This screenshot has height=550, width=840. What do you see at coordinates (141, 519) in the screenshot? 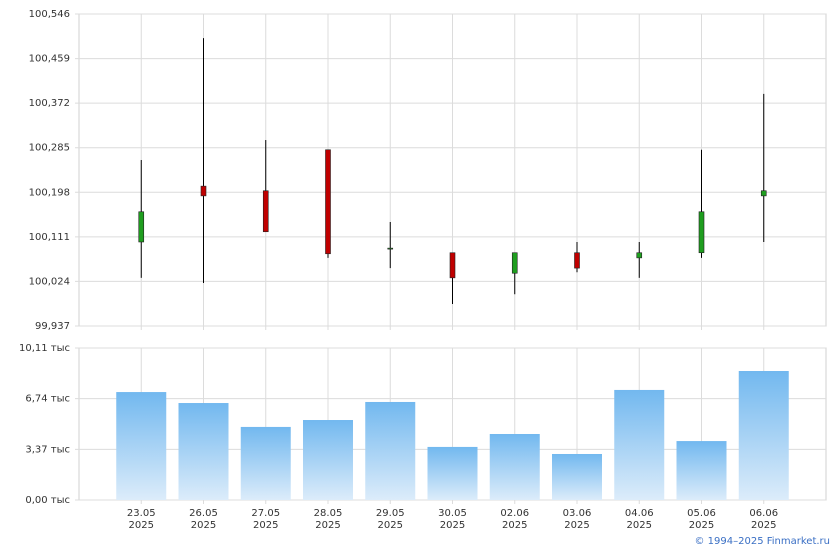
I see `x-tick-label: 23.05 2025` at bounding box center [141, 519].